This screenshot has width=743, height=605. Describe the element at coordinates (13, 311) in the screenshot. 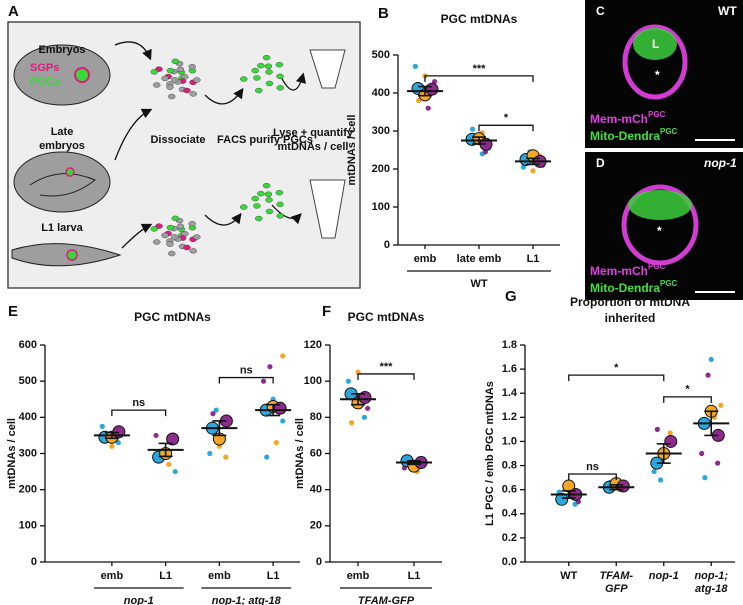

I see `panel-letter: E` at that location.